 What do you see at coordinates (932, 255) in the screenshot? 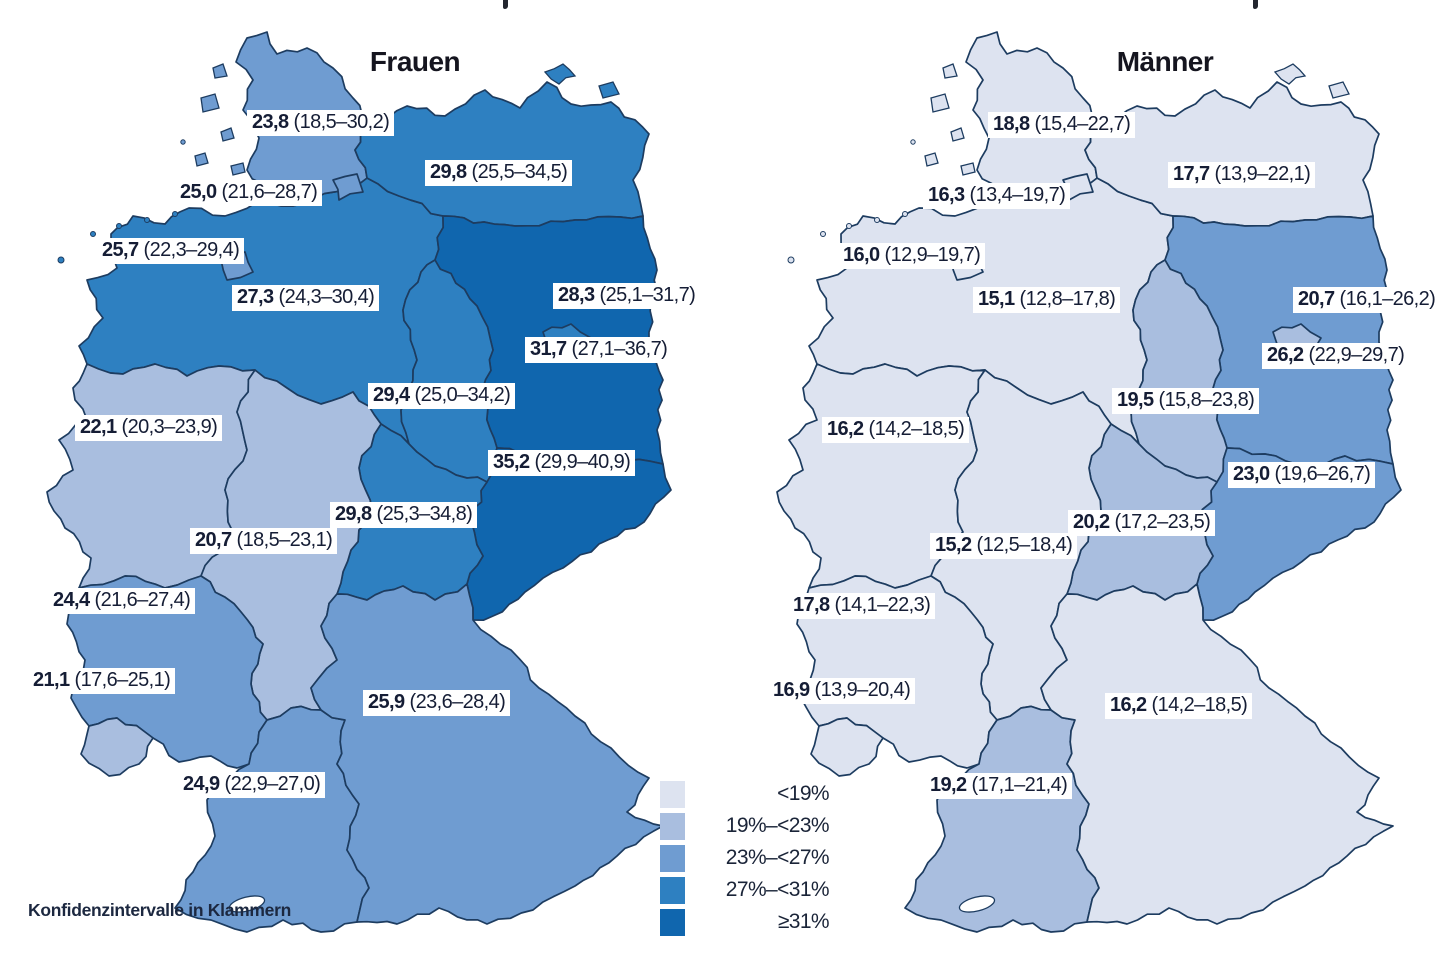
I see `region-confidence-interval: (12,9–19,7)` at bounding box center [932, 255].